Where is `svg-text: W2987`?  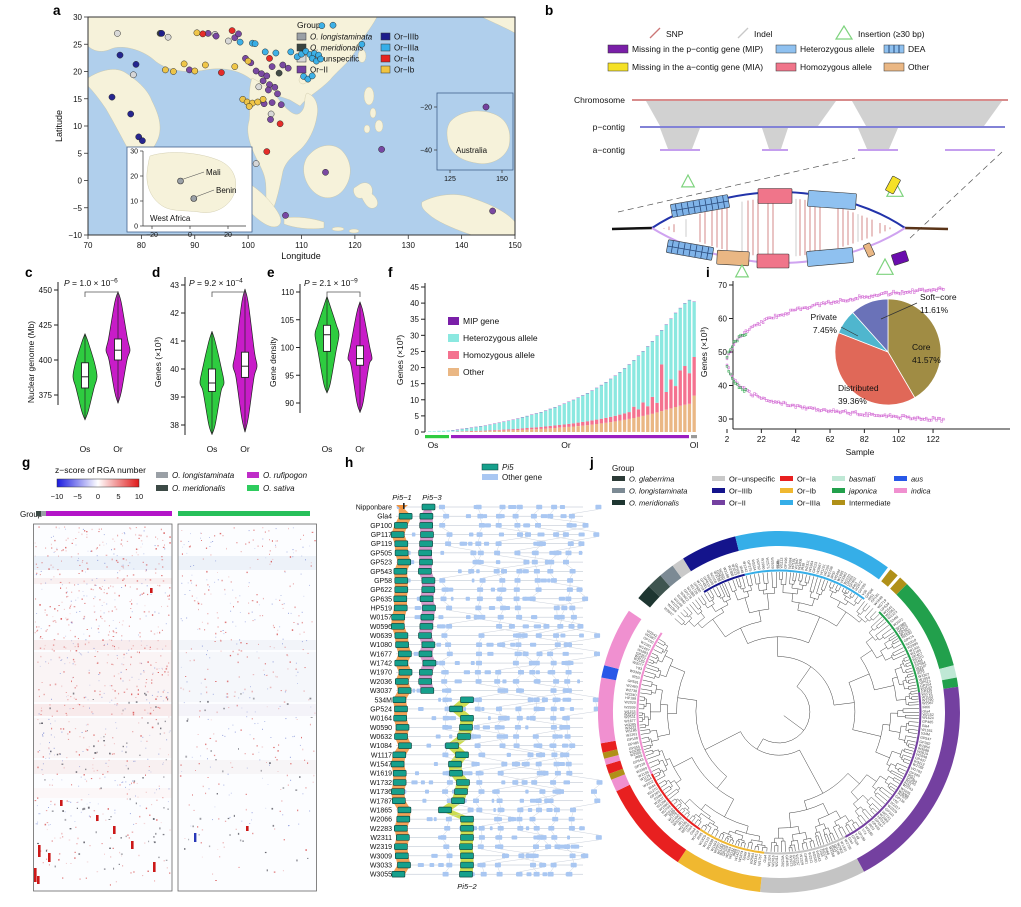
svg-text: W2987 is located at coordinates (928, 703).